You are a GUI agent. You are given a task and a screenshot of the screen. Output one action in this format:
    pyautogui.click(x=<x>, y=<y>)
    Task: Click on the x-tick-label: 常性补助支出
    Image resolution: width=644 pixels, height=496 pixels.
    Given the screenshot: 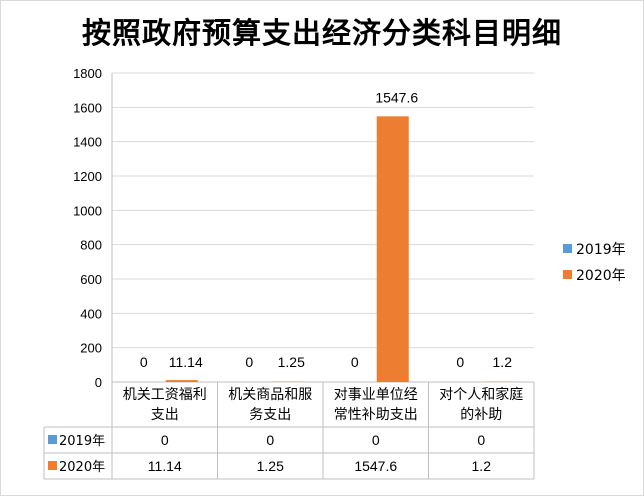 What is the action you would take?
    pyautogui.click(x=376, y=415)
    